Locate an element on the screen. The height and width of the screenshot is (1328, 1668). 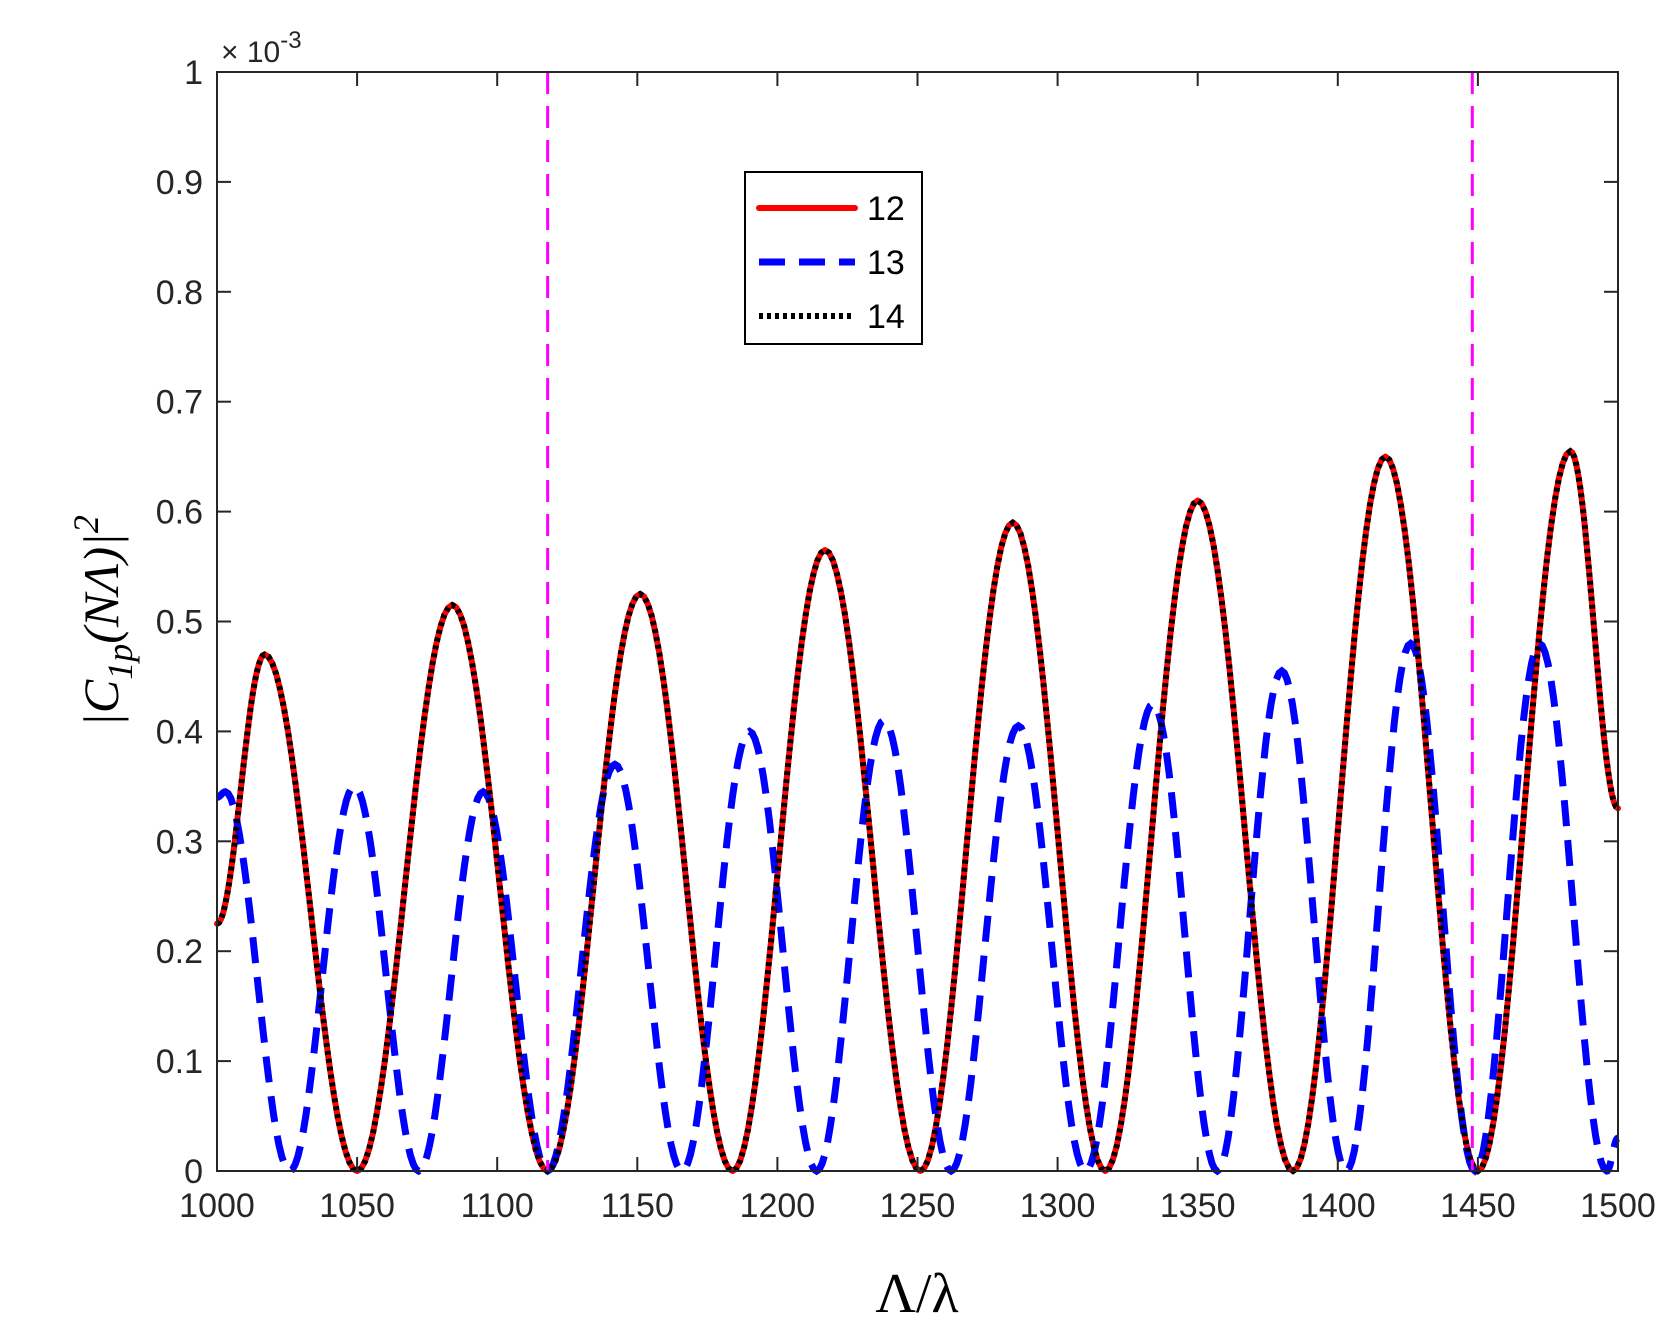
y-exponent-label: × 10⁻³ is located at coordinates (261, 48).